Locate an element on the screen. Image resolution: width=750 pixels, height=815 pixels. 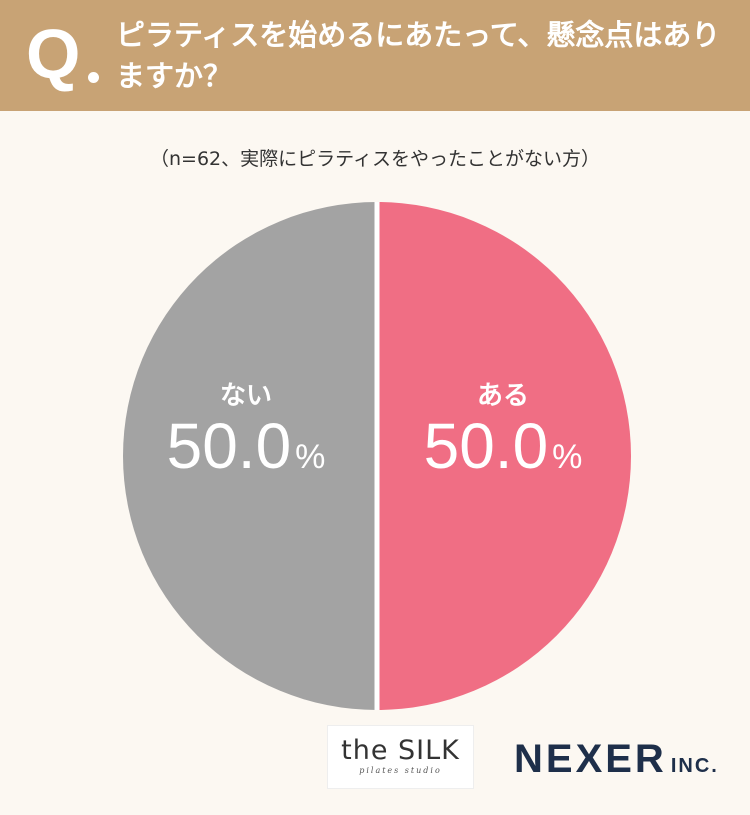
slice-label-nai: ない 50.0% is located at coordinates (246, 436).